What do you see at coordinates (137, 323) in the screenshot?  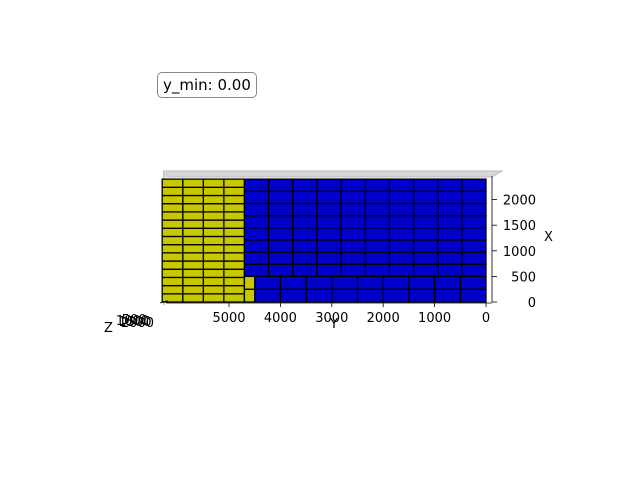 I see `z-tick-label: 2000` at bounding box center [137, 323].